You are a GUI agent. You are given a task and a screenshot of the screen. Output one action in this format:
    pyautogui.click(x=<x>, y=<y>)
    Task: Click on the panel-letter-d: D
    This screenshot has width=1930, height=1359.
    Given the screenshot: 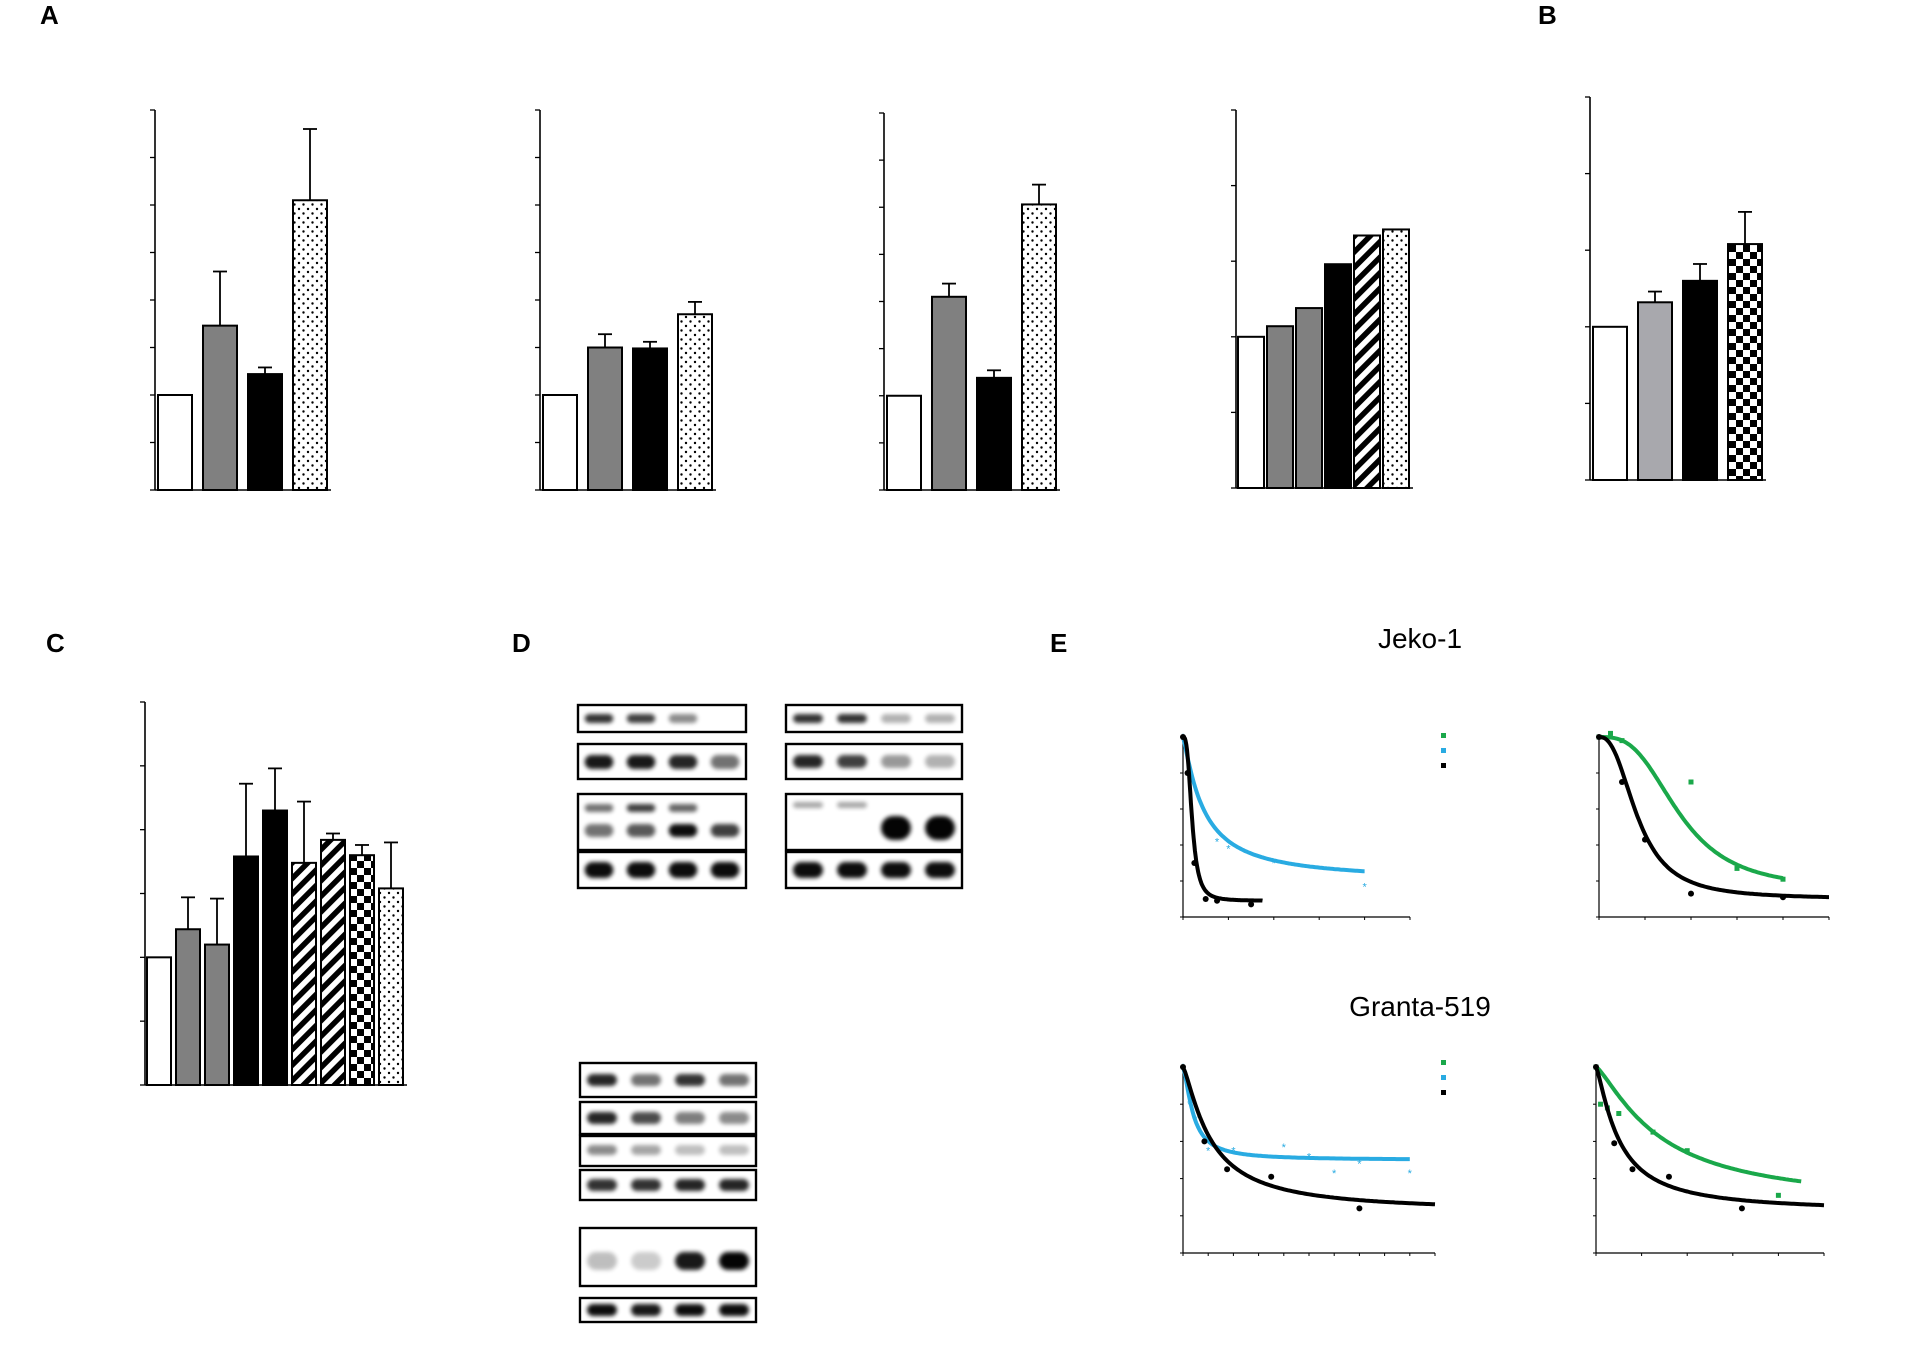 What is the action you would take?
    pyautogui.click(x=521, y=643)
    